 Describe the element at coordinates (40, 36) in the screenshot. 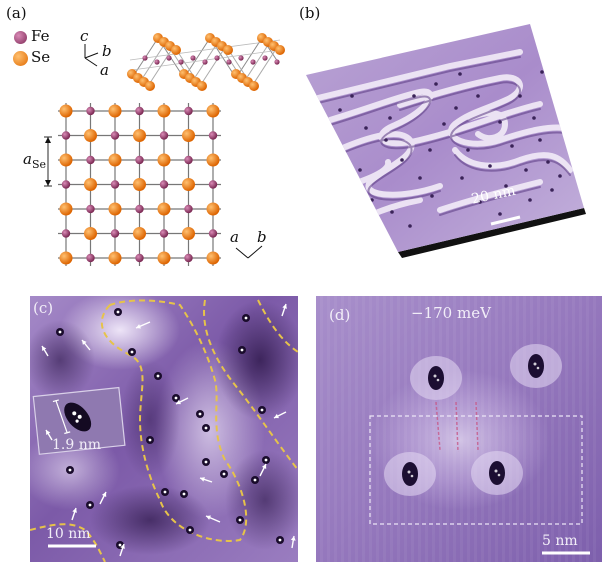

I see `legend-fe-label: Fe` at that location.